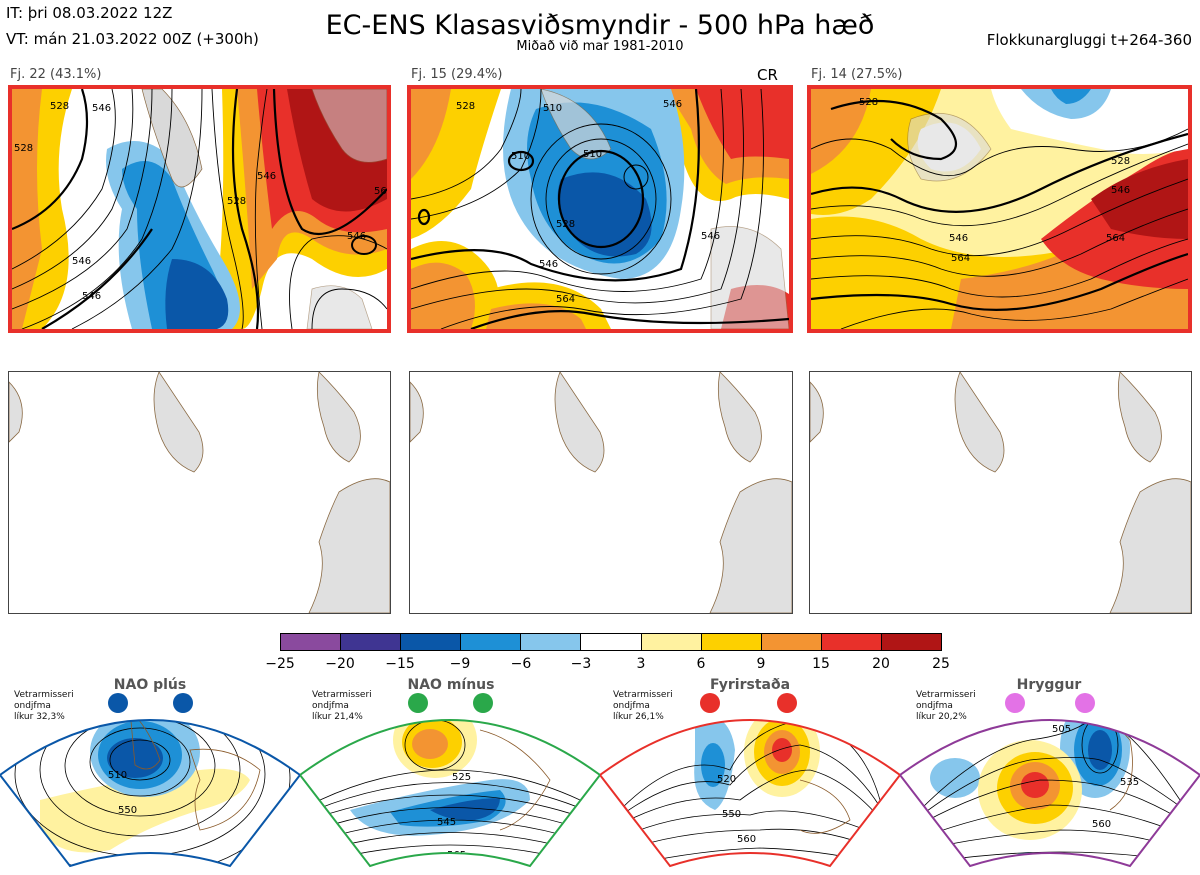 This screenshot has height=875, width=1200. Describe the element at coordinates (460, 664) in the screenshot. I see `colorbar-tick: −9` at that location.